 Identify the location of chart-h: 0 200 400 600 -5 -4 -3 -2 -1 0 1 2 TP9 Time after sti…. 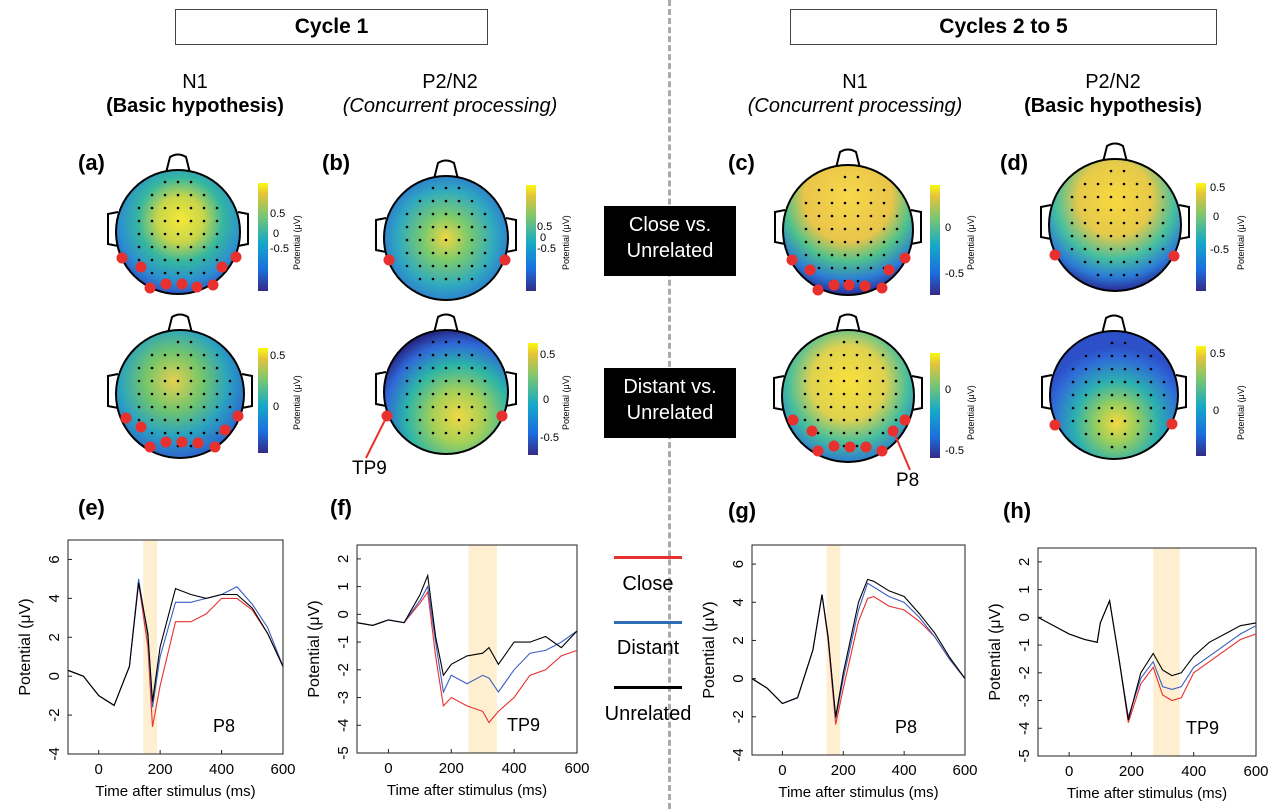
(1128, 674).